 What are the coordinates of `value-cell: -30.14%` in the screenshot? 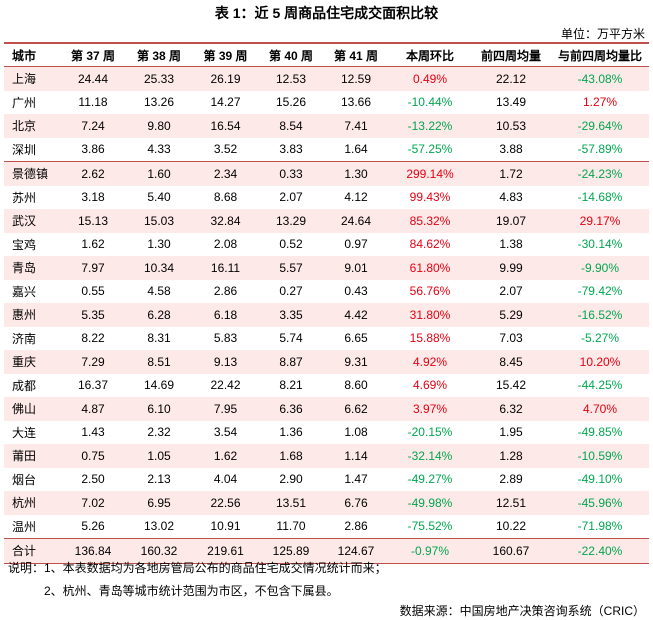 It's located at (600, 244).